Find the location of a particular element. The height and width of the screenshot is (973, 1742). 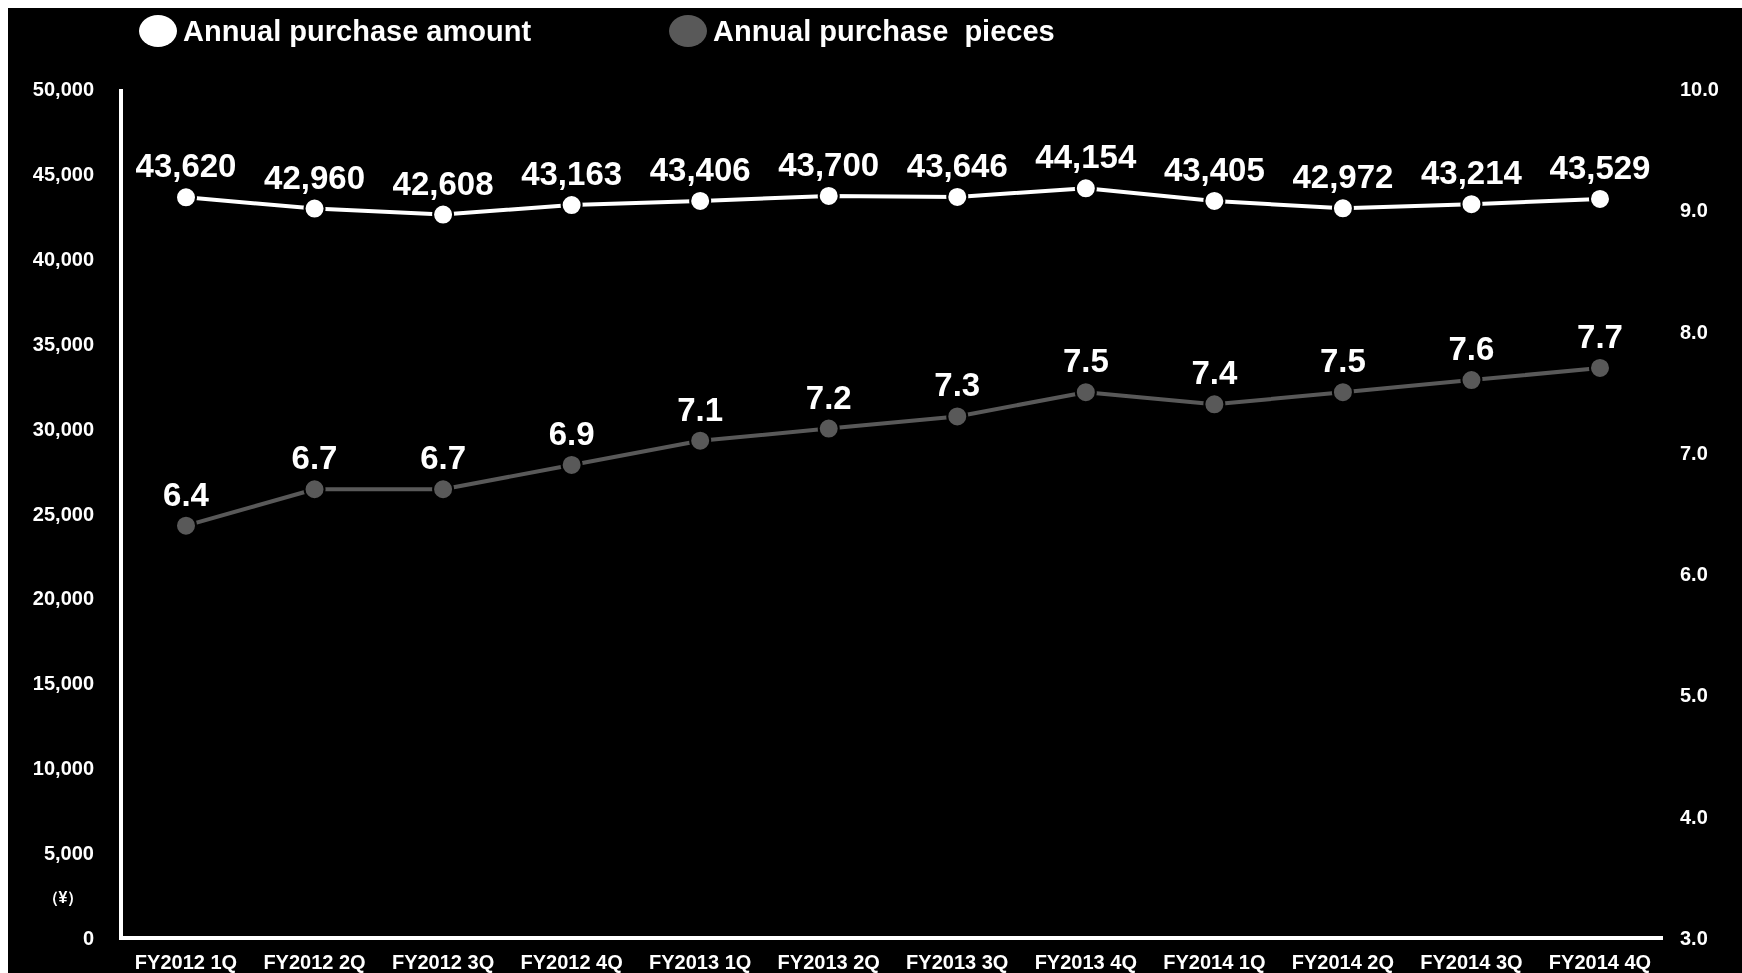

data-label: 42,960 is located at coordinates (315, 177).